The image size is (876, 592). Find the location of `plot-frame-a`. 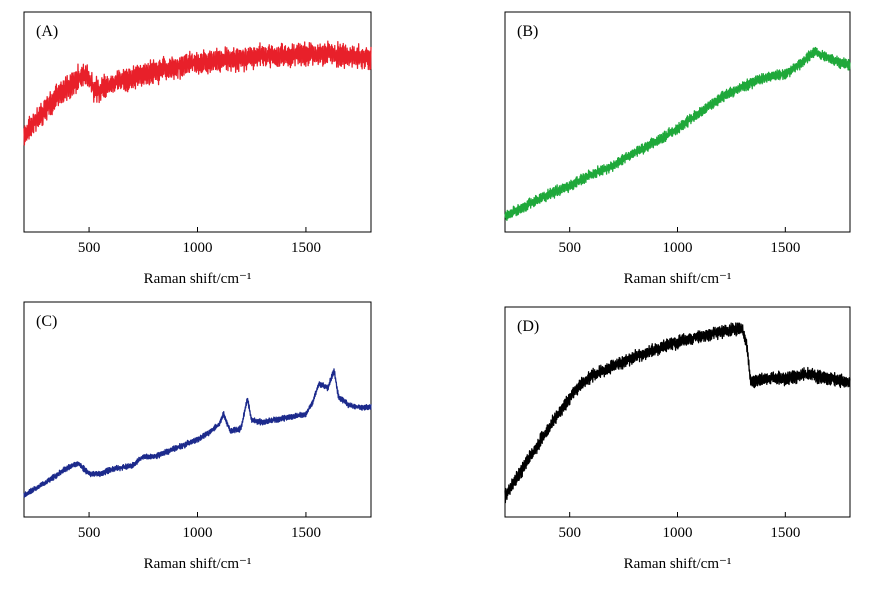

plot-frame-a is located at coordinates (197, 122).